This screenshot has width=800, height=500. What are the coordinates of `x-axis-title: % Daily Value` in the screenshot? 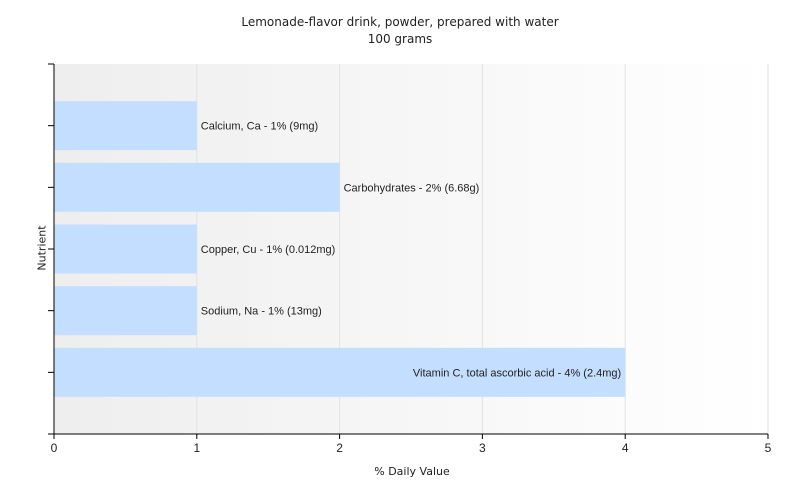 It's located at (412, 471).